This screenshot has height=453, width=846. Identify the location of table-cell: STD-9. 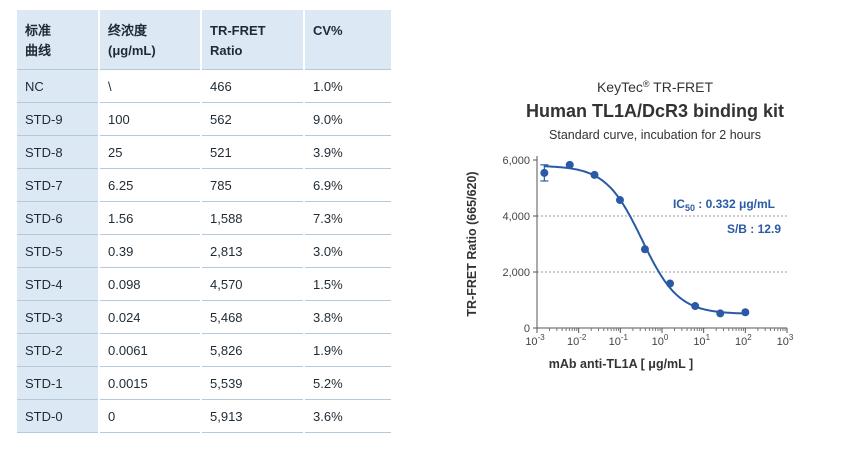
(58, 119).